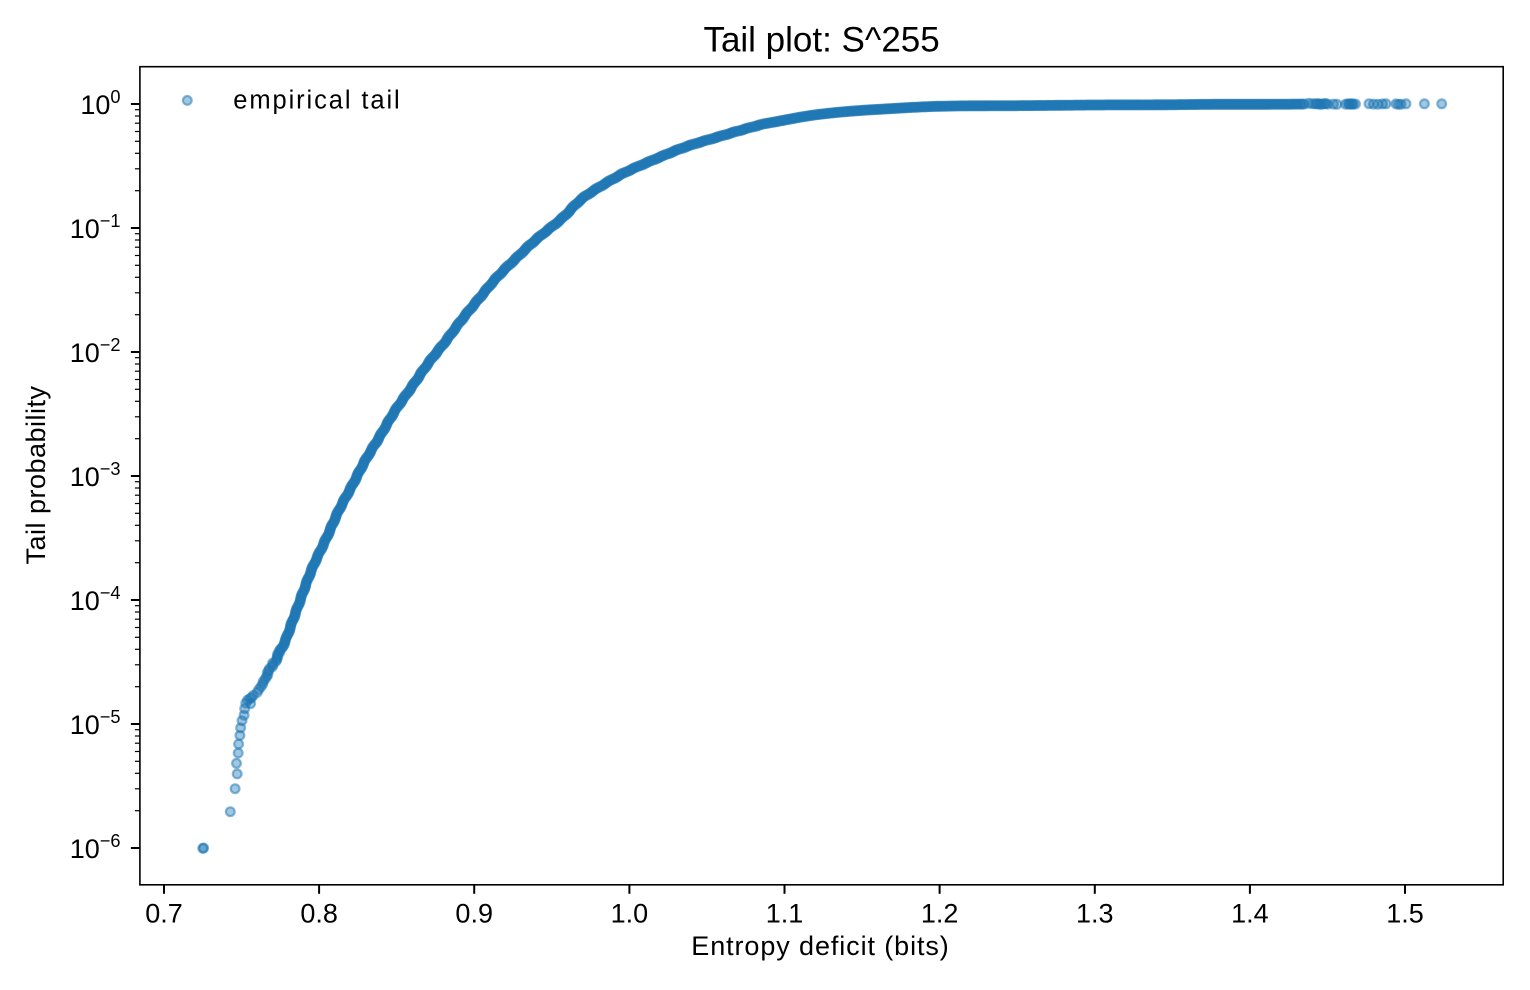 The width and height of the screenshot is (1530, 990). I want to click on svg-text: 1.4, so click(1250, 914).